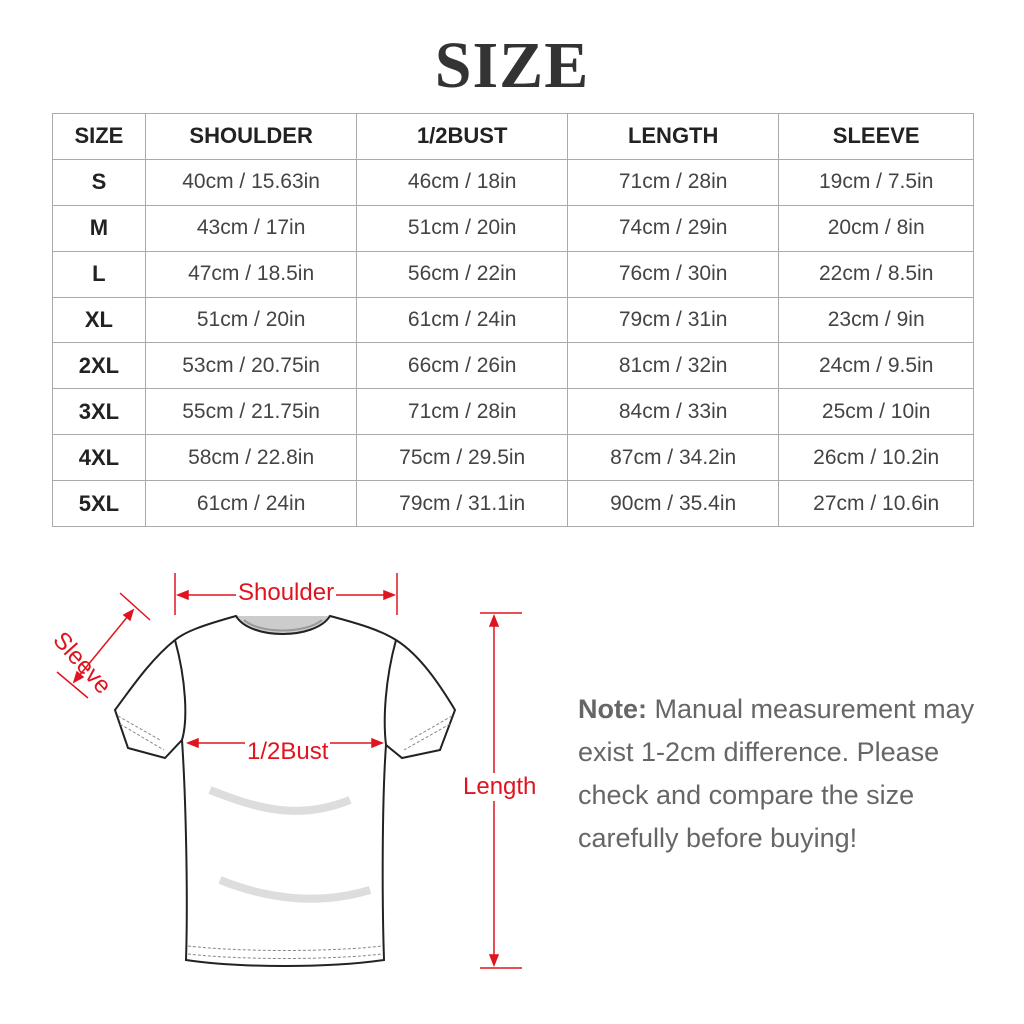 This screenshot has height=1024, width=1024. Describe the element at coordinates (876, 458) in the screenshot. I see `measurement-cell: 26cm / 10.2in` at that location.